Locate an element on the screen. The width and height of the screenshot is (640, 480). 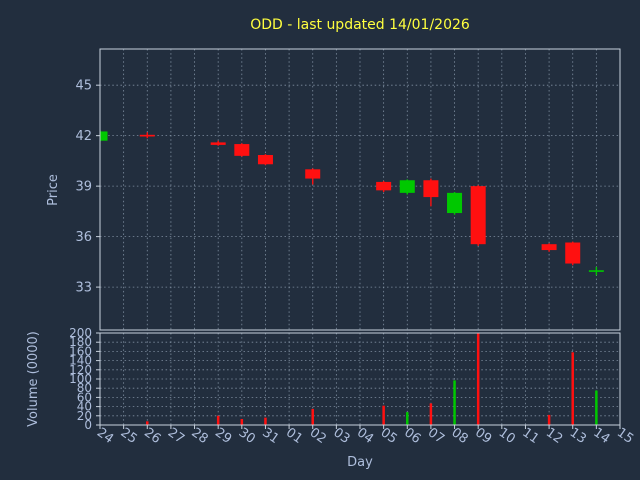
x-tick-label: 26 is located at coordinates (152, 436).